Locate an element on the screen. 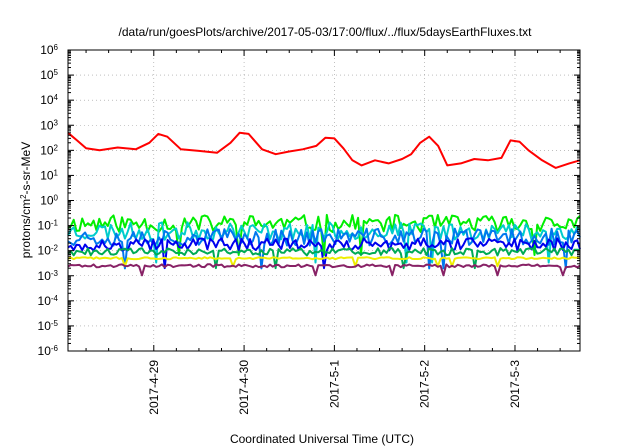 The height and width of the screenshot is (448, 640). y-tick-label-exp: -1 is located at coordinates (55, 222).